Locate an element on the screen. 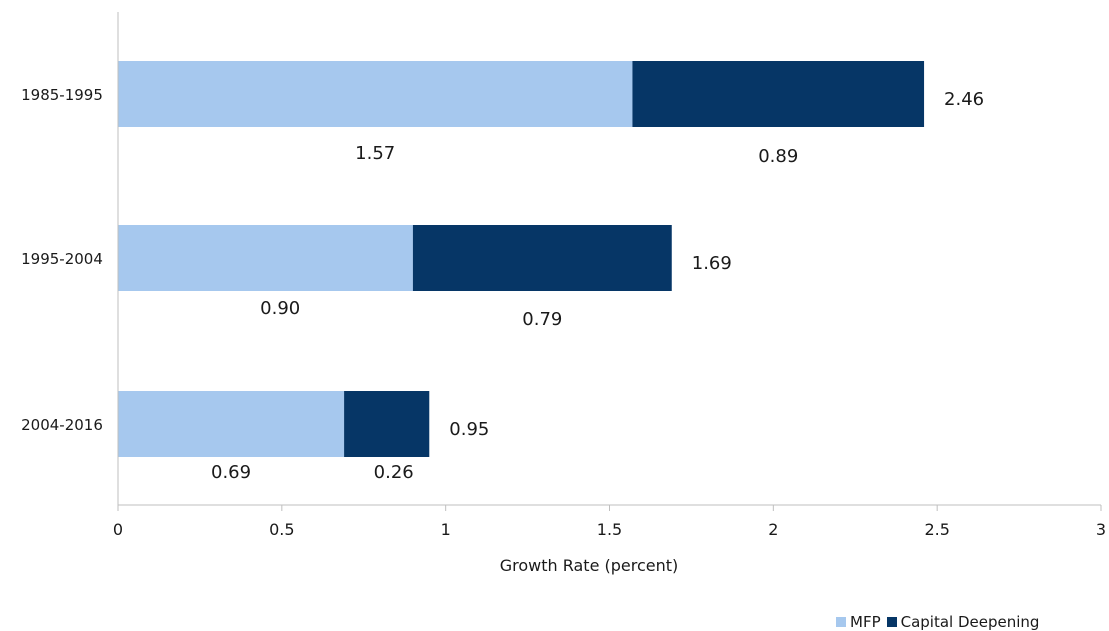 This screenshot has height=631, width=1109. value-label-mfp-2004-2016: 0.69 is located at coordinates (231, 472).